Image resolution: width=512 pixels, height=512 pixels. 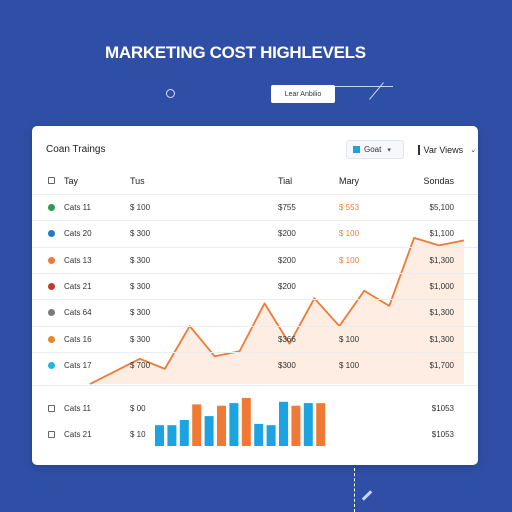 What do you see at coordinates (255, 233) in the screenshot?
I see `table-row: Cats 20 $ 300 $200 $ 100 $1,100` at bounding box center [255, 233].